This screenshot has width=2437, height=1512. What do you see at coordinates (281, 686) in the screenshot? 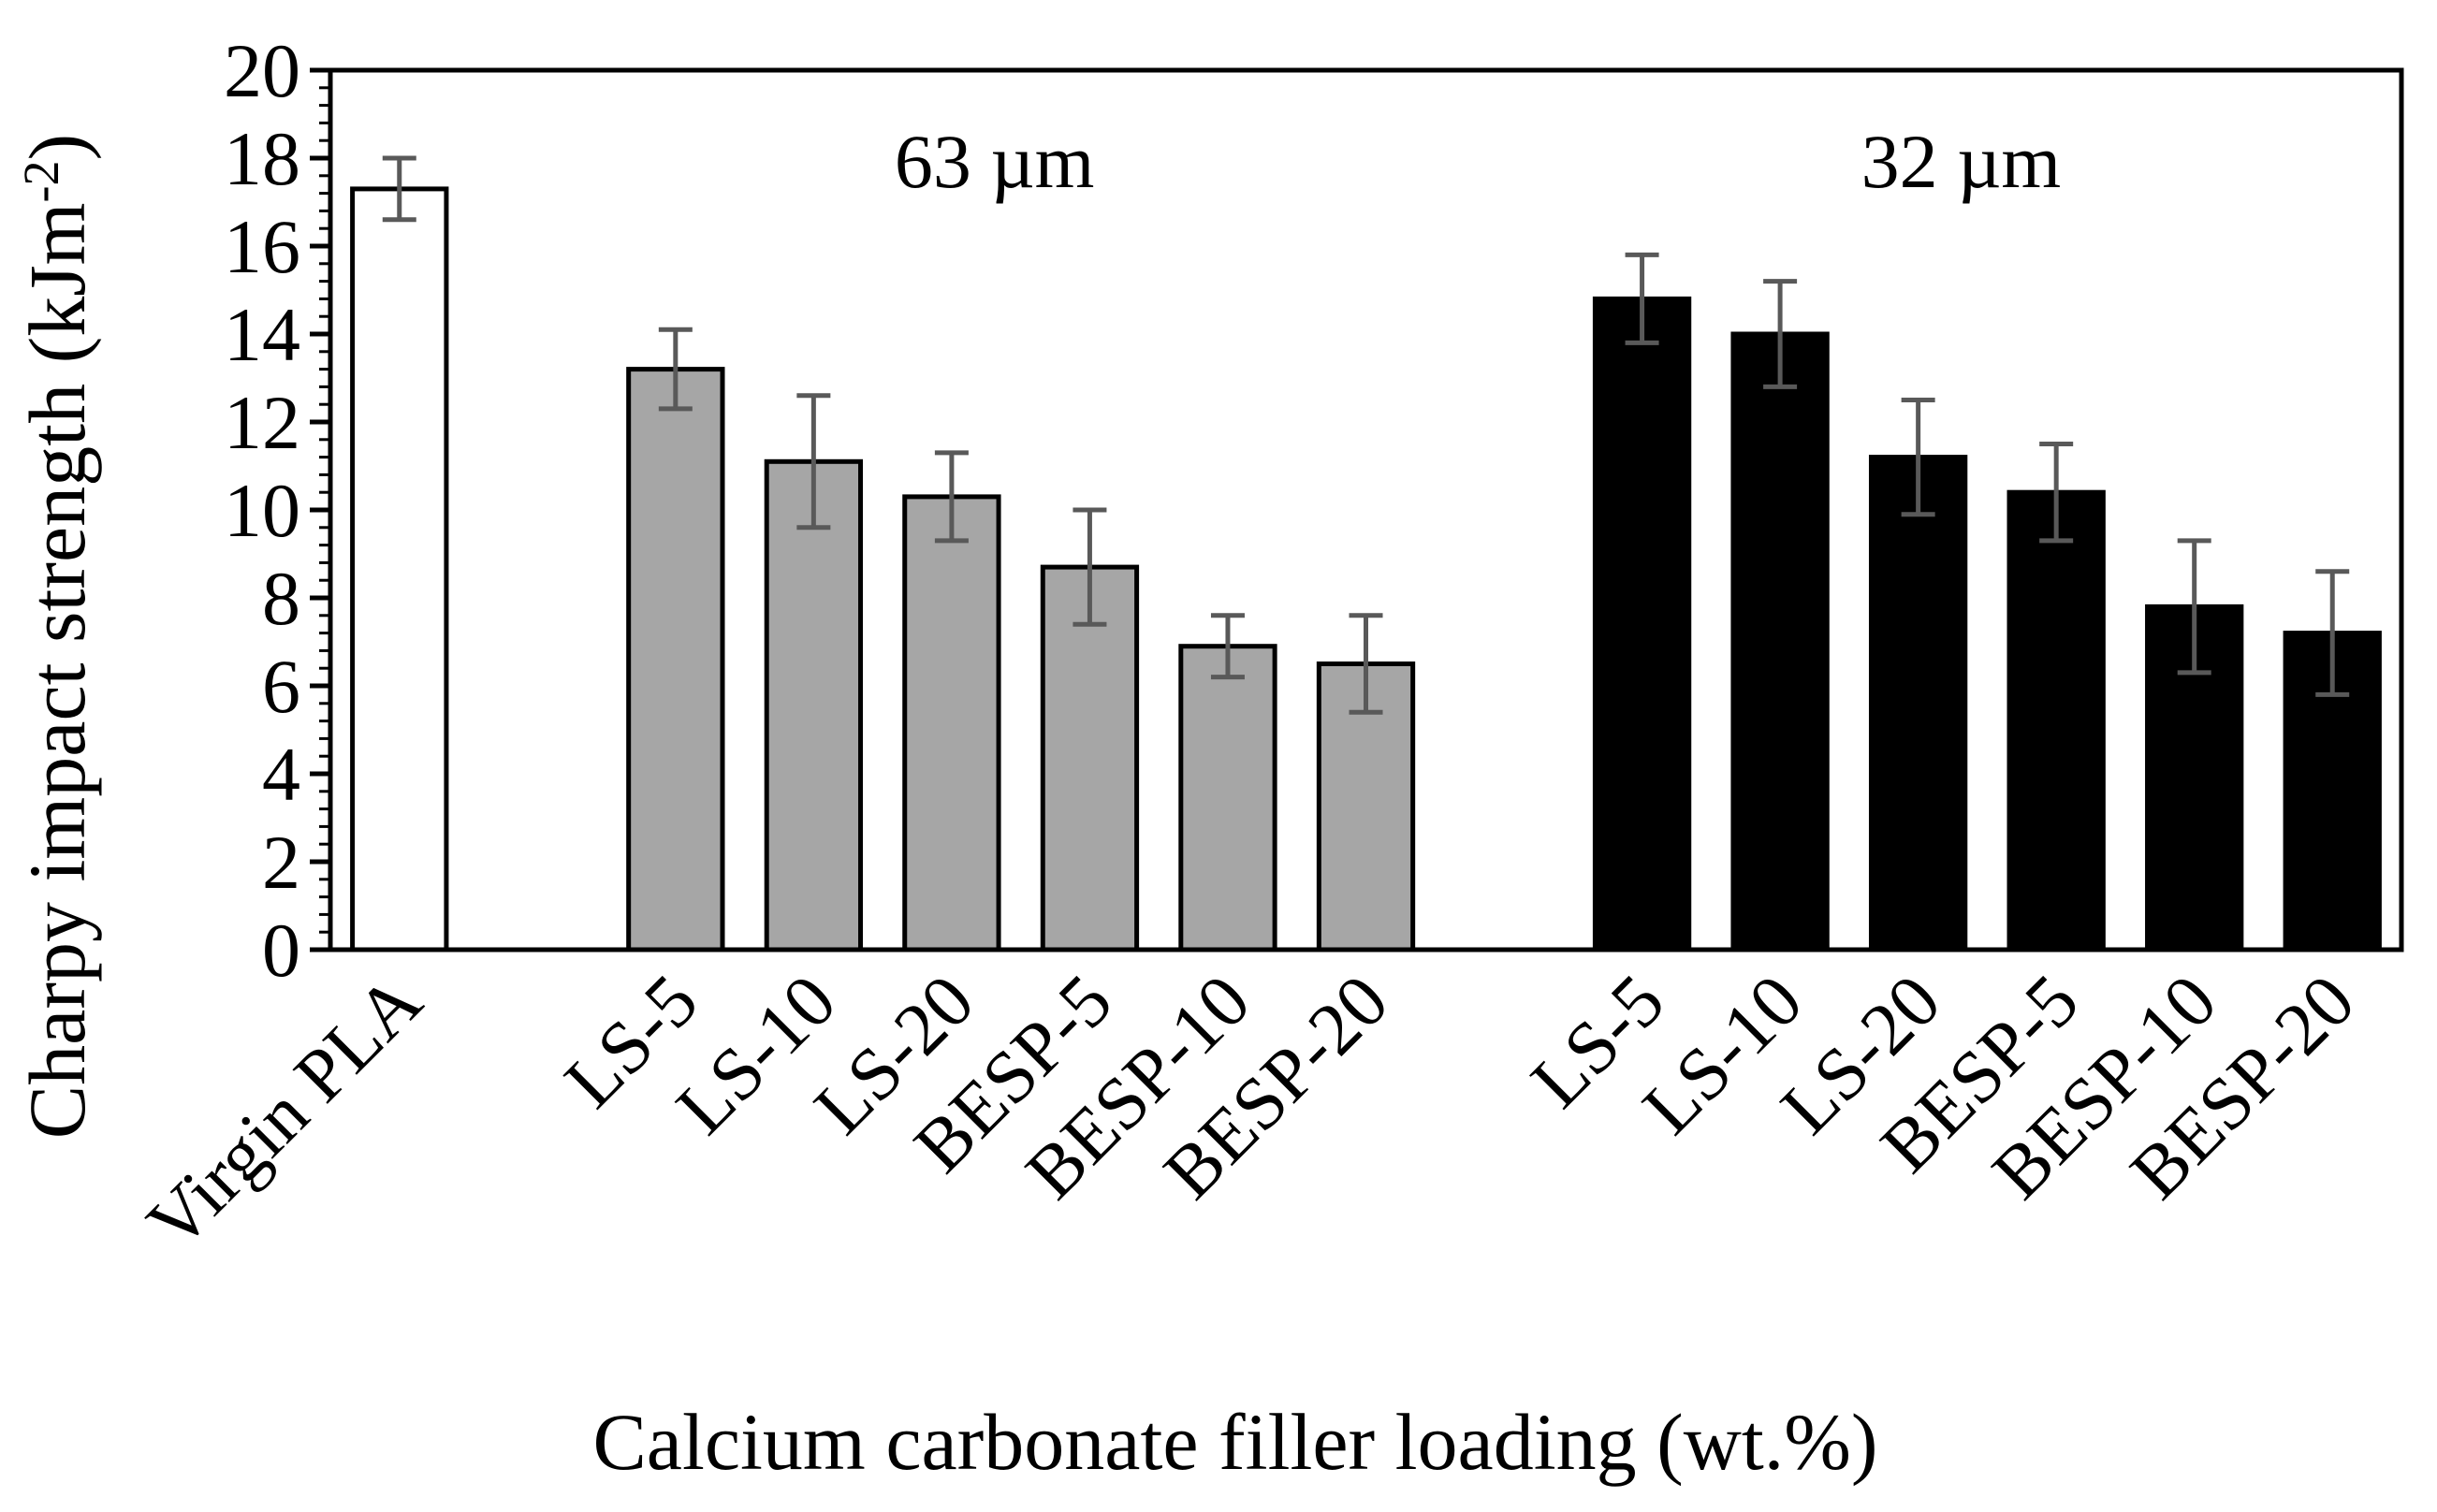
I see `y-tick-label: 6` at bounding box center [281, 686].